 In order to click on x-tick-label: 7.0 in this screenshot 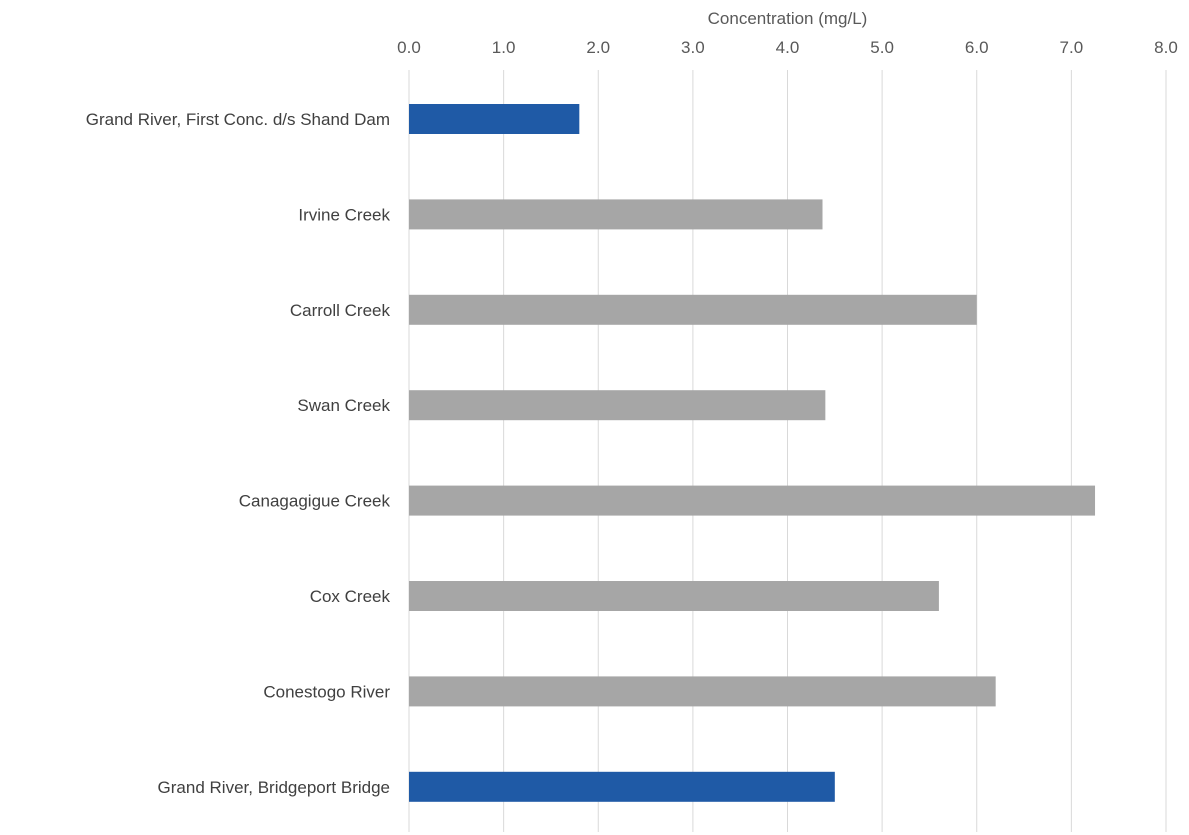, I will do `click(1072, 47)`.